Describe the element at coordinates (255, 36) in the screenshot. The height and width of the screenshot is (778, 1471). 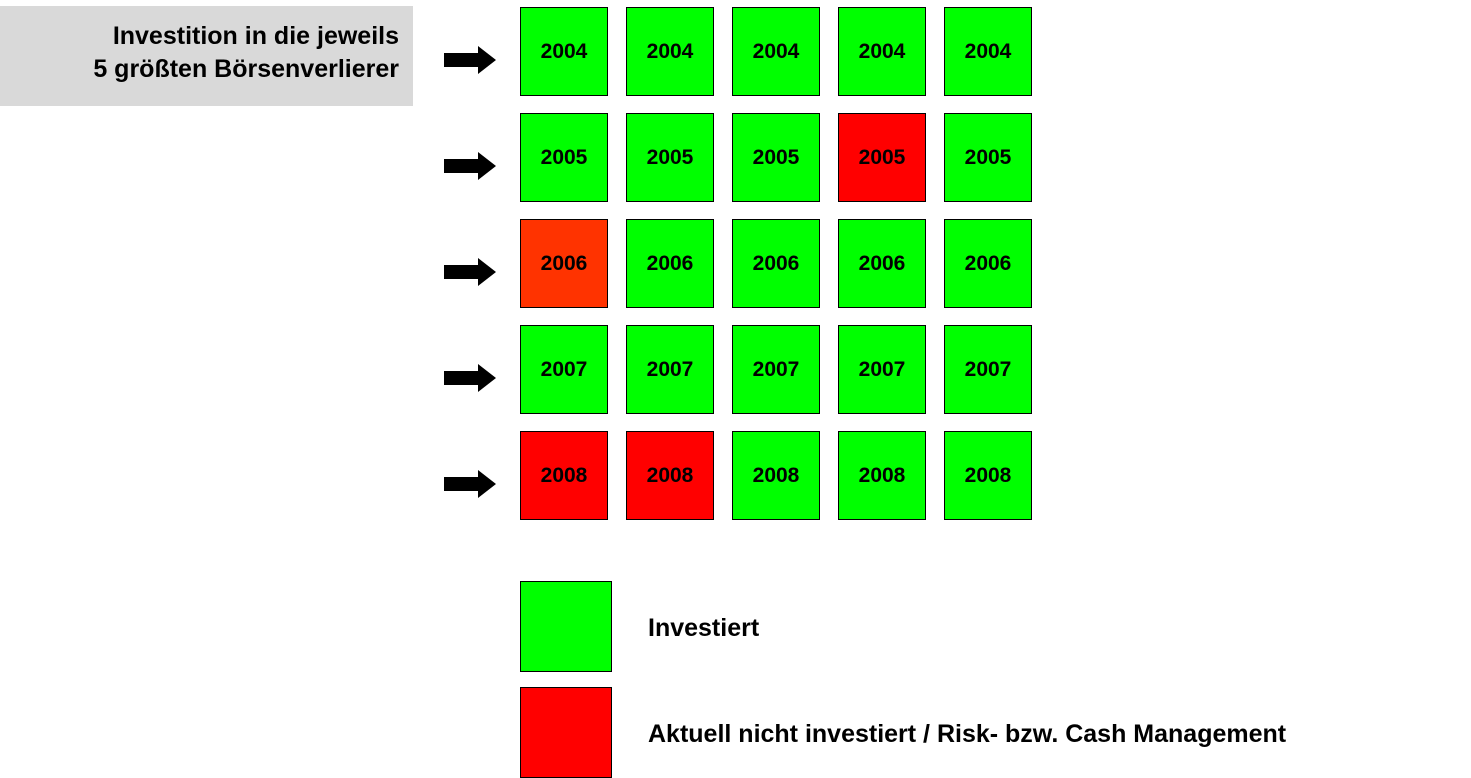
I see `title-line-1: Investition in die jeweils` at that location.